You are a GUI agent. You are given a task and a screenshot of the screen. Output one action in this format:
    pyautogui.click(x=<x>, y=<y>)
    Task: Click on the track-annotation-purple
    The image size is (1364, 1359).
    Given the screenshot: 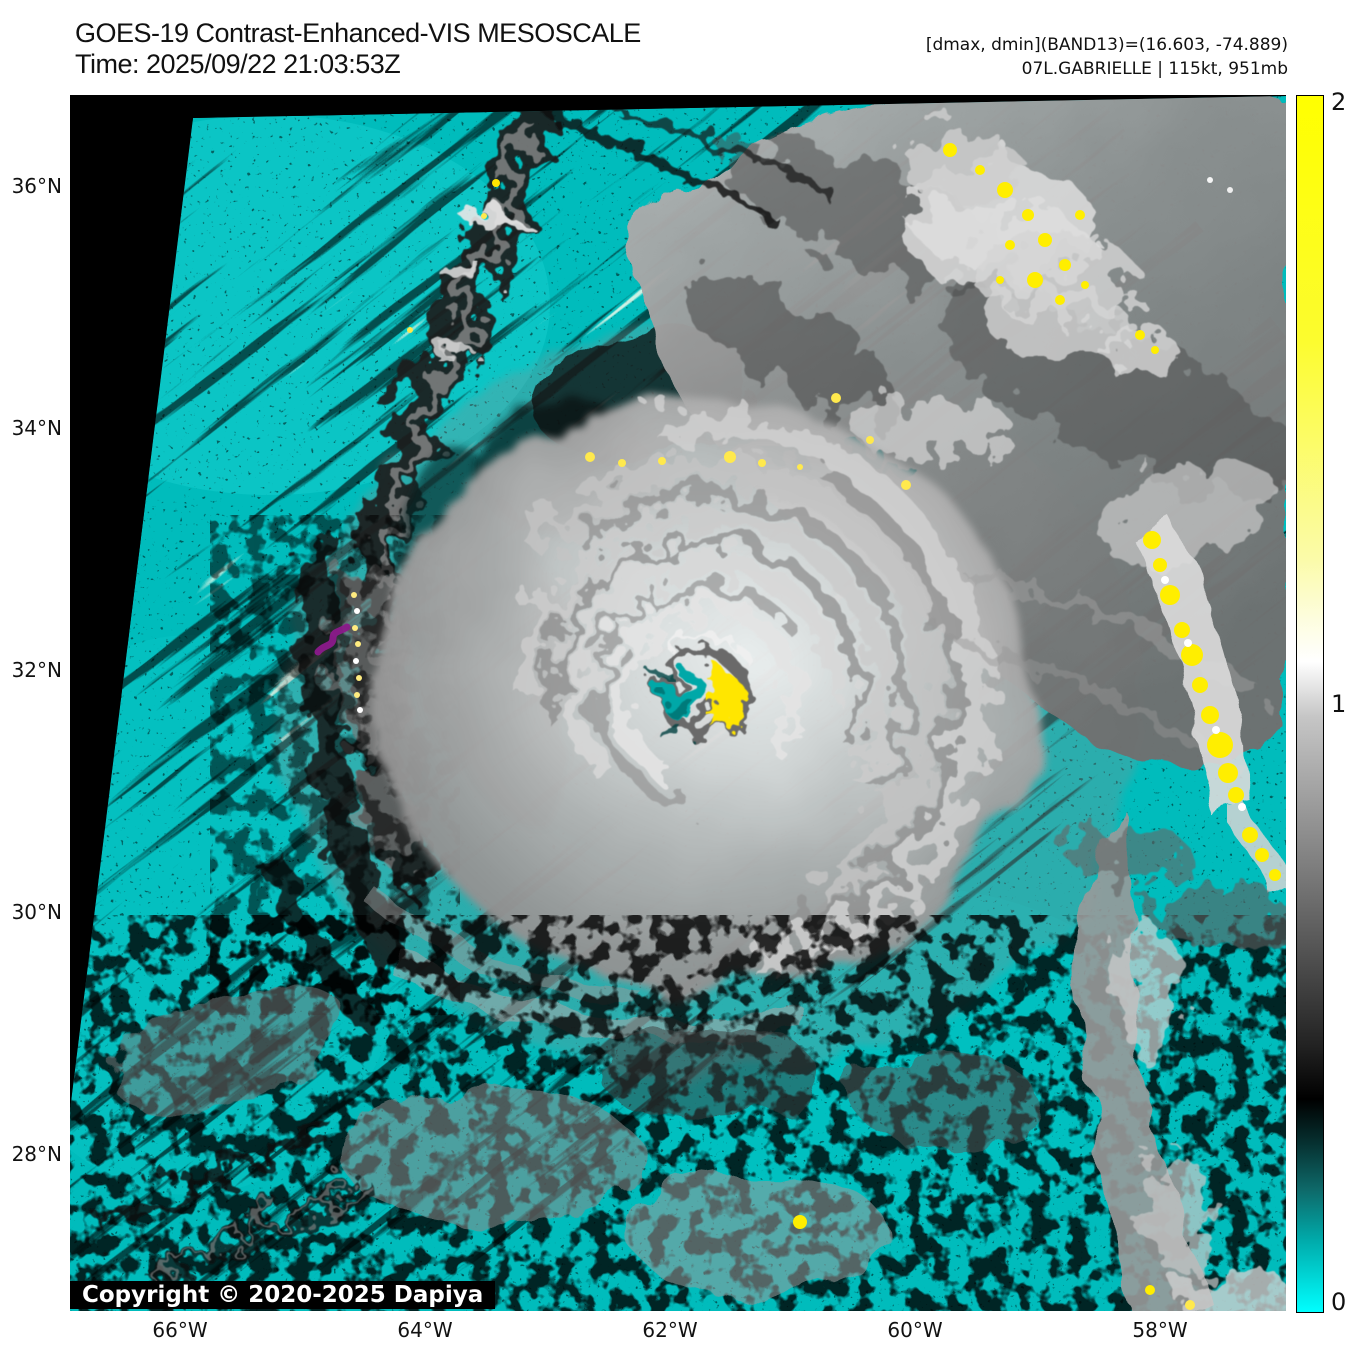 What is the action you would take?
    pyautogui.click(x=332, y=639)
    